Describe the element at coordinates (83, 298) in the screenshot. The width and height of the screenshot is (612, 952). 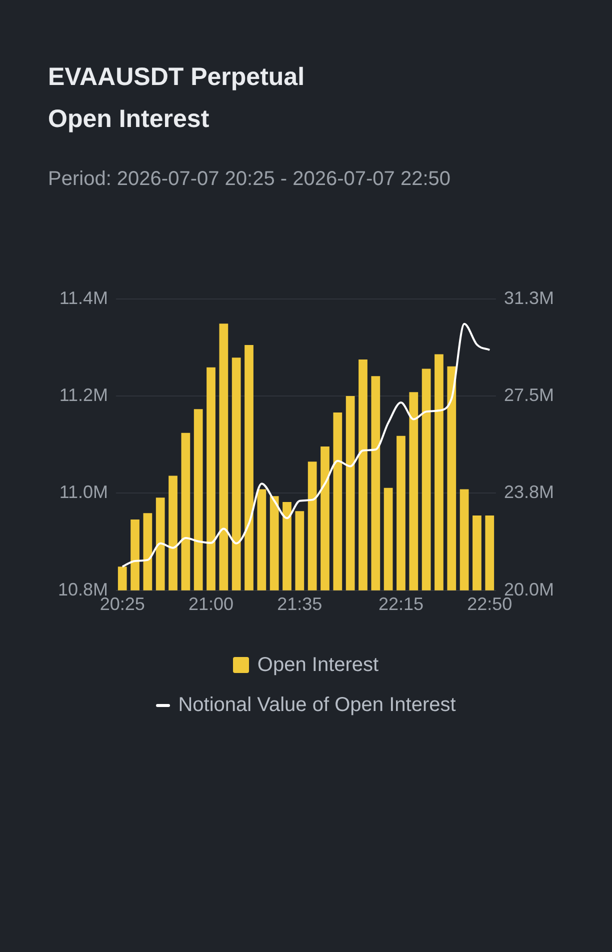
I see `y-tick-label: 11.4M` at that location.